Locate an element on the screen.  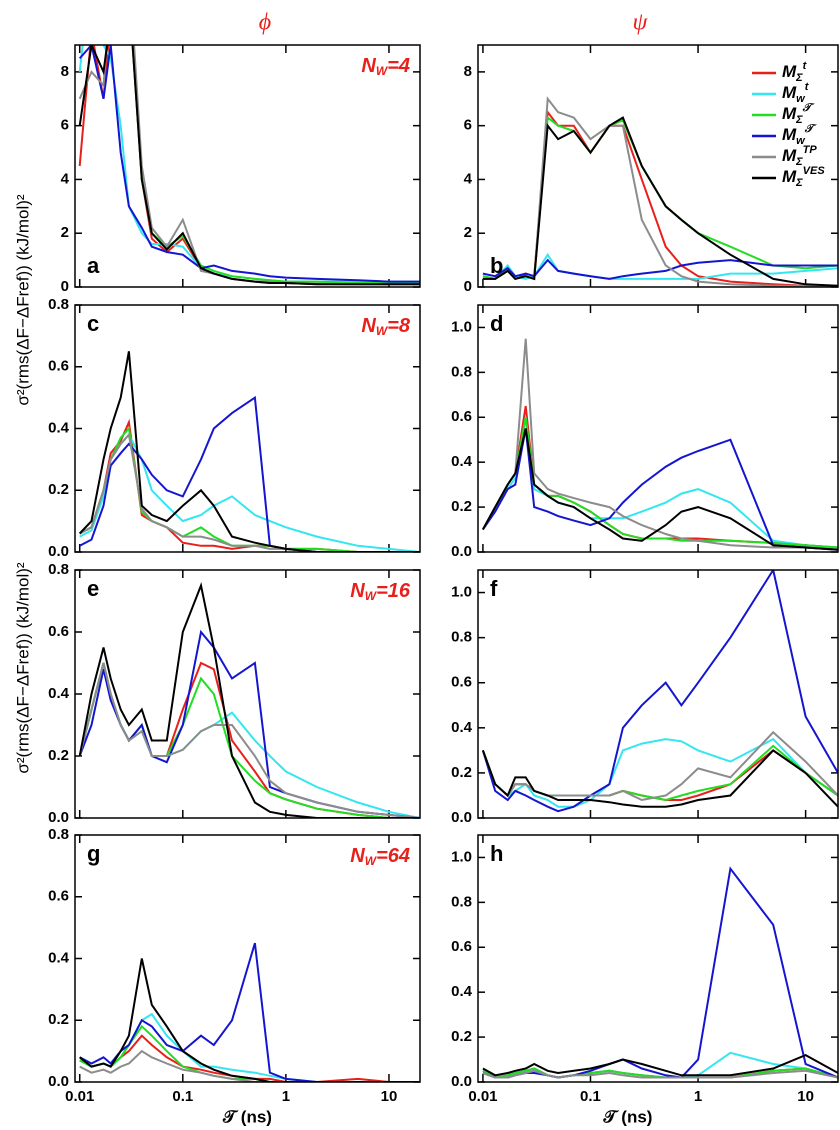
panel-label: d is located at coordinates (496, 323).